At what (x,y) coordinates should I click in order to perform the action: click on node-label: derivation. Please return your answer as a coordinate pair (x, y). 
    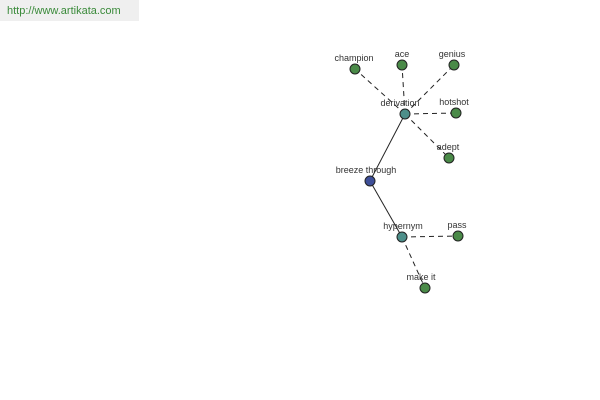
    Looking at the image, I should click on (399, 103).